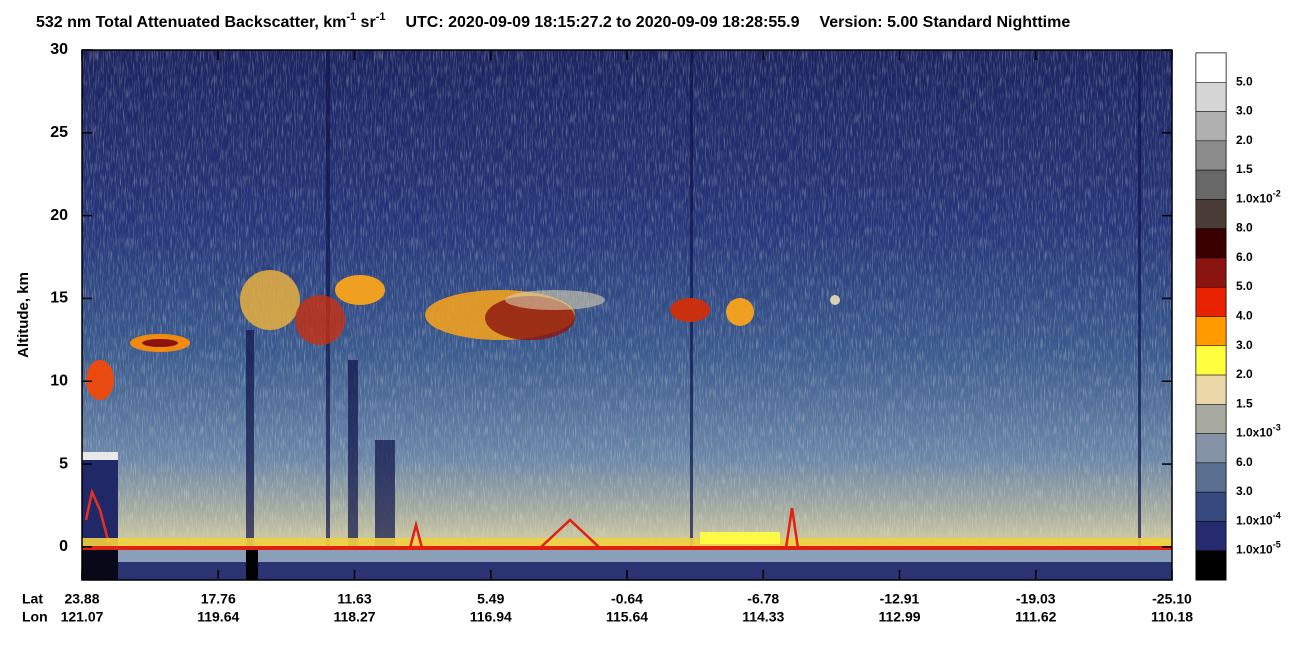 The image size is (1300, 672). I want to click on lon-label: 110.18, so click(1172, 617).